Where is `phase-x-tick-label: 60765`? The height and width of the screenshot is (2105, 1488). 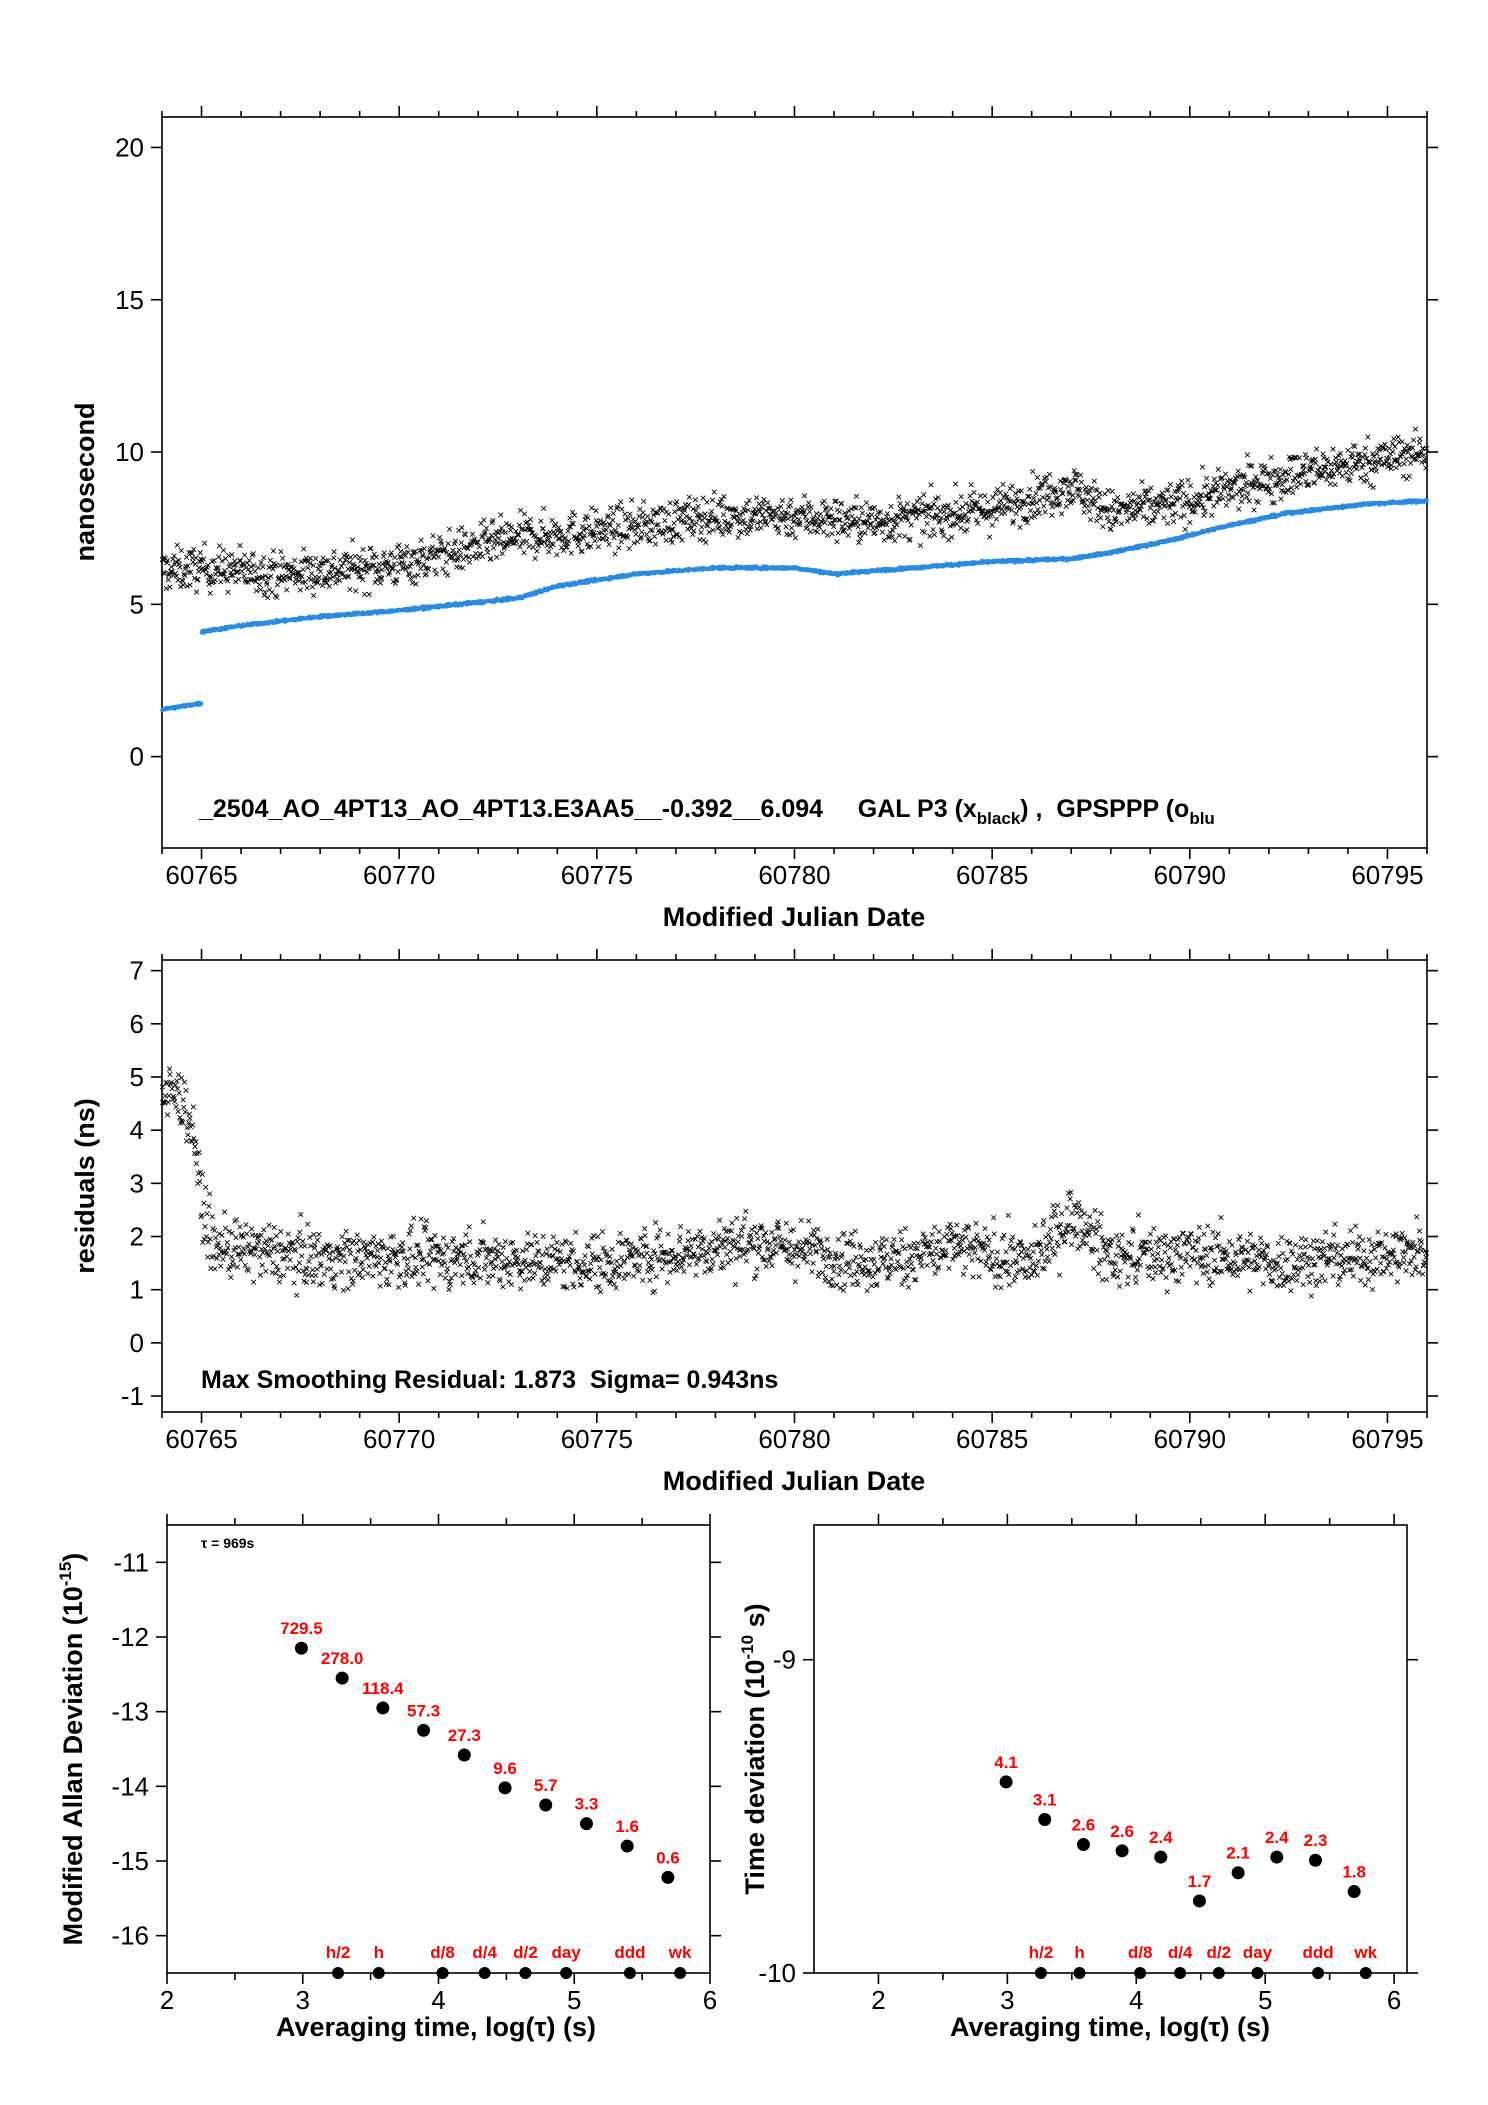 phase-x-tick-label: 60765 is located at coordinates (201, 875).